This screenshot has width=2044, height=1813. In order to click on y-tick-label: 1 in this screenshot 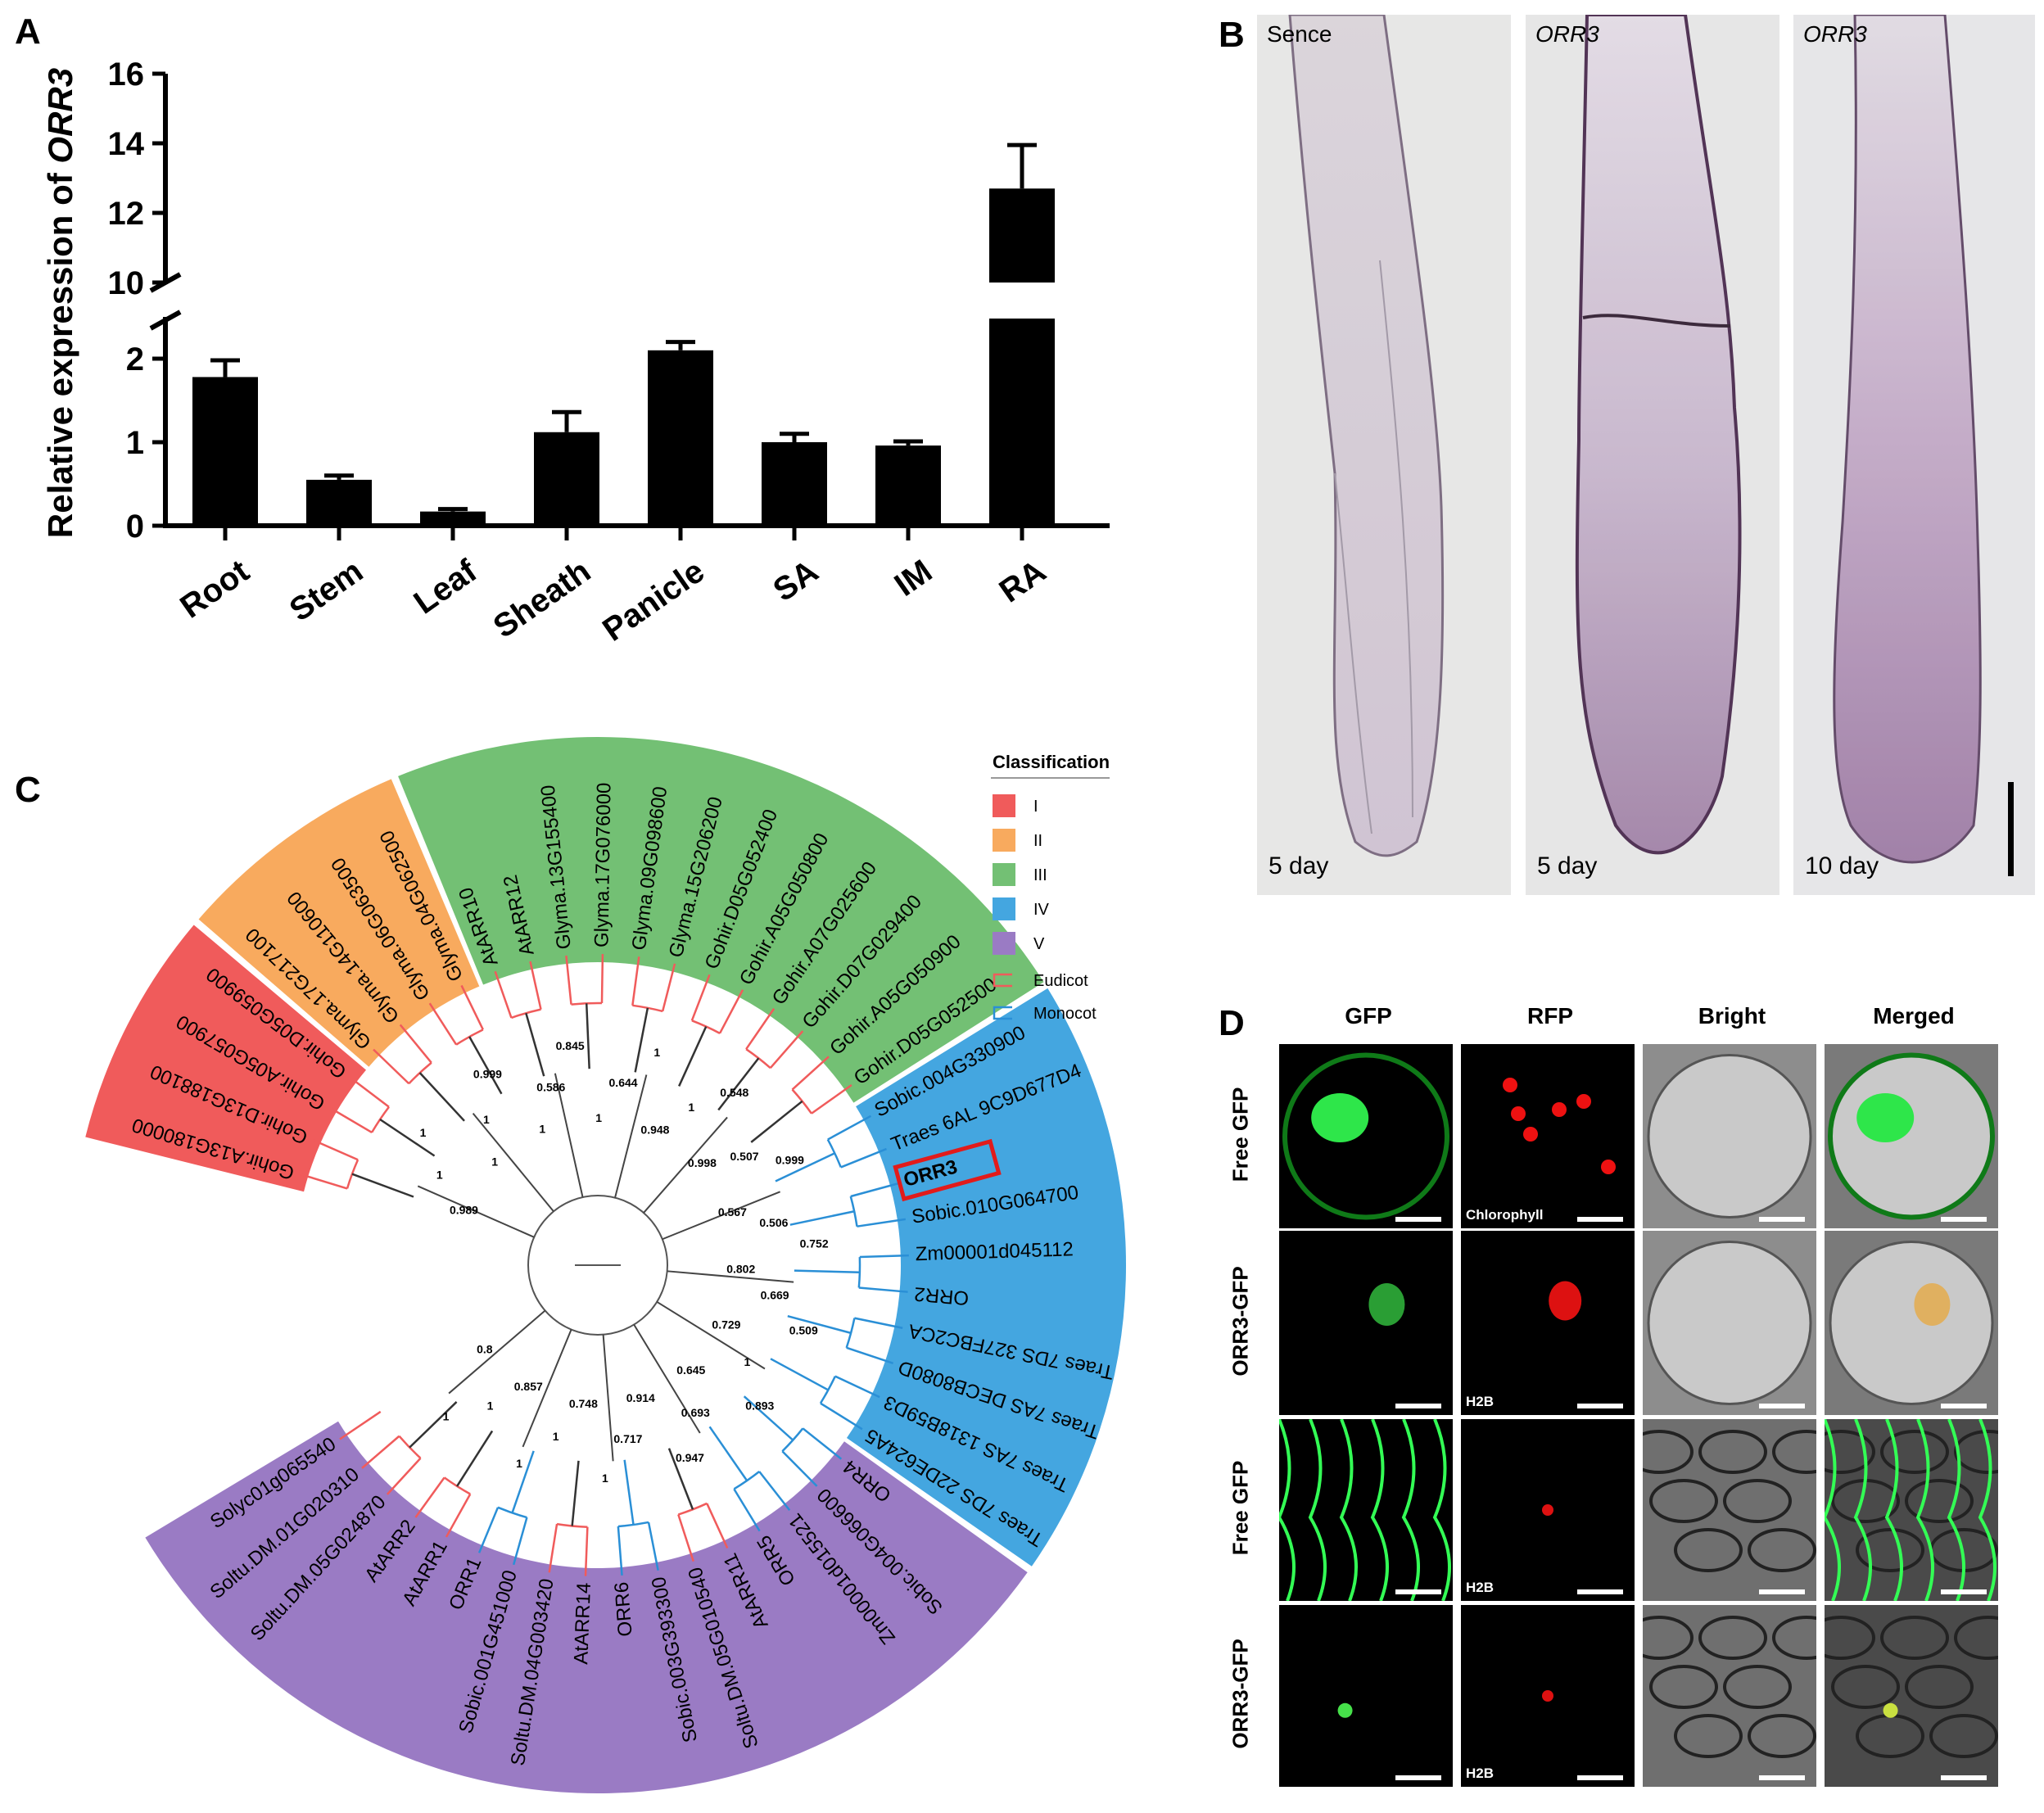, I will do `click(135, 443)`.